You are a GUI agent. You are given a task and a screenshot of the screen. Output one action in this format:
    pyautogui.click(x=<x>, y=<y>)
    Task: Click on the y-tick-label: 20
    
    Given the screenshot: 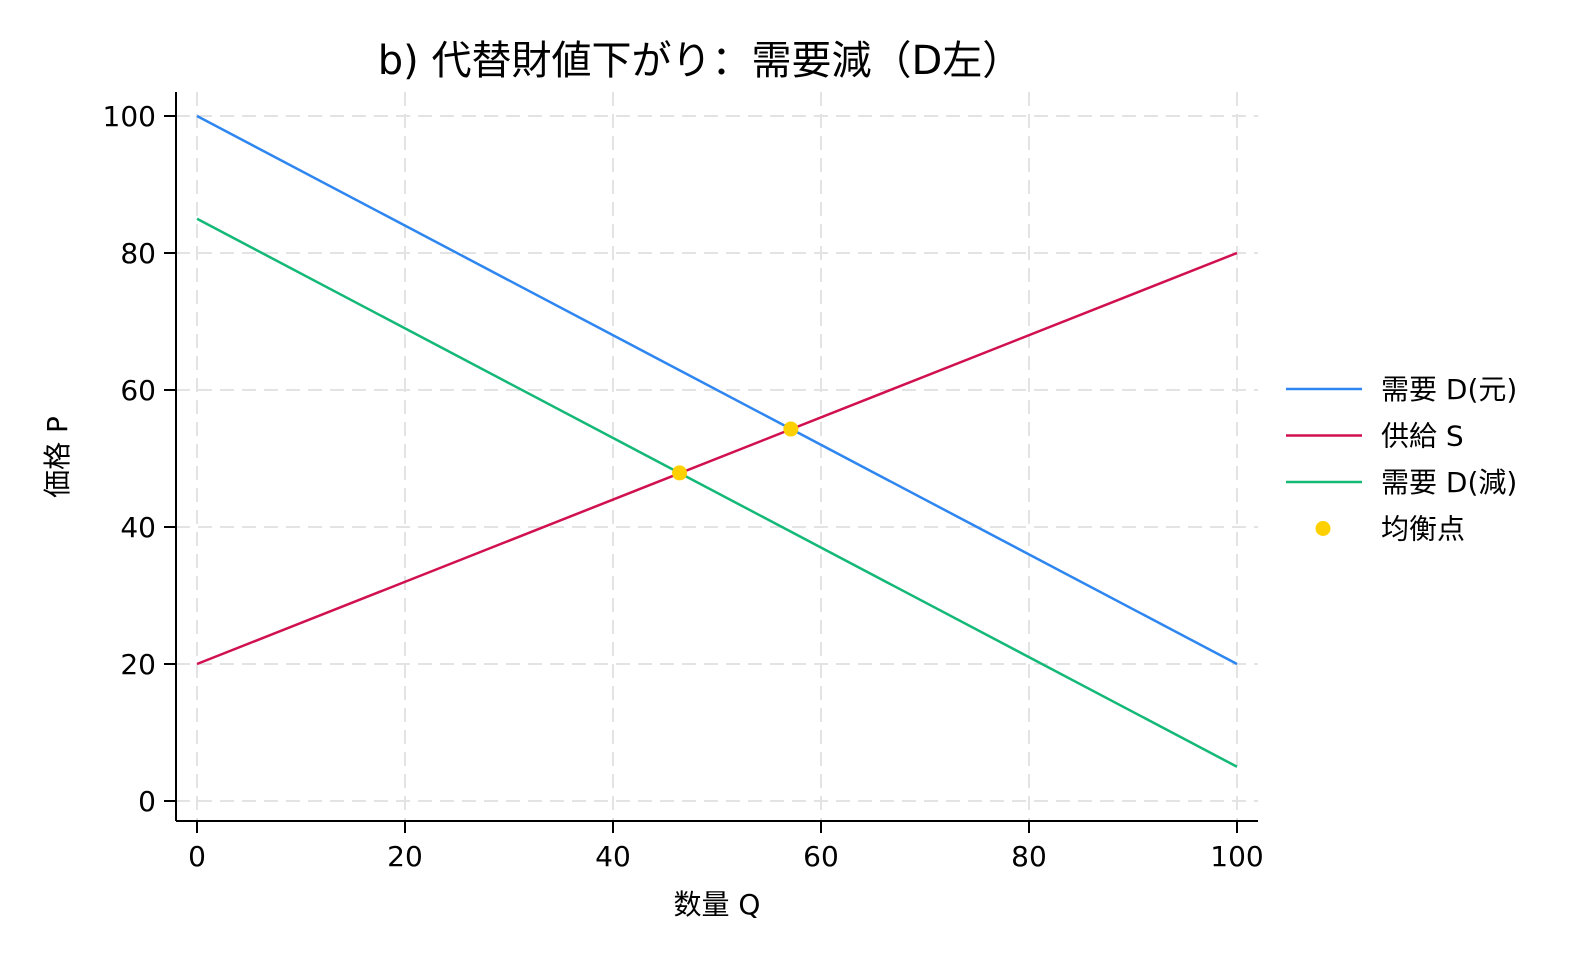 What is the action you would take?
    pyautogui.click(x=138, y=664)
    